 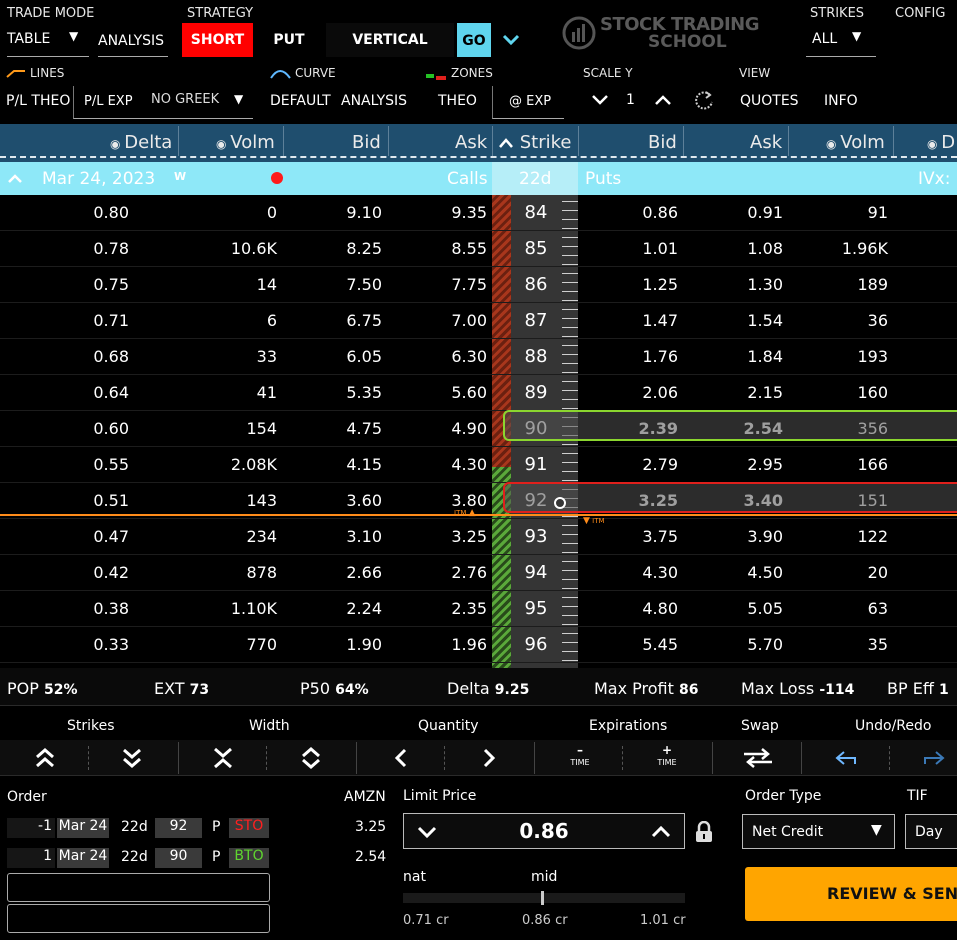 What do you see at coordinates (765, 572) in the screenshot?
I see `put-ask: 4.50` at bounding box center [765, 572].